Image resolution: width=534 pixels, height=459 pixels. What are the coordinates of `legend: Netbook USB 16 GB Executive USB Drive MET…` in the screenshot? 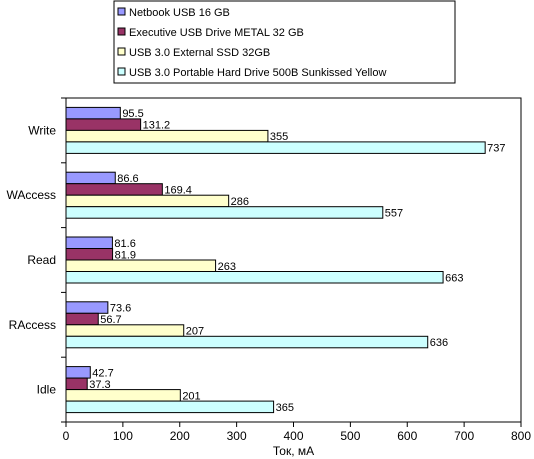 It's located at (284, 42).